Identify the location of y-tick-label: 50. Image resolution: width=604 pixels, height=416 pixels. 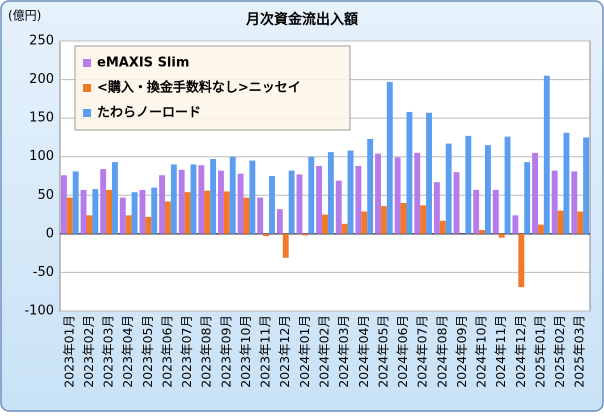
(45, 195).